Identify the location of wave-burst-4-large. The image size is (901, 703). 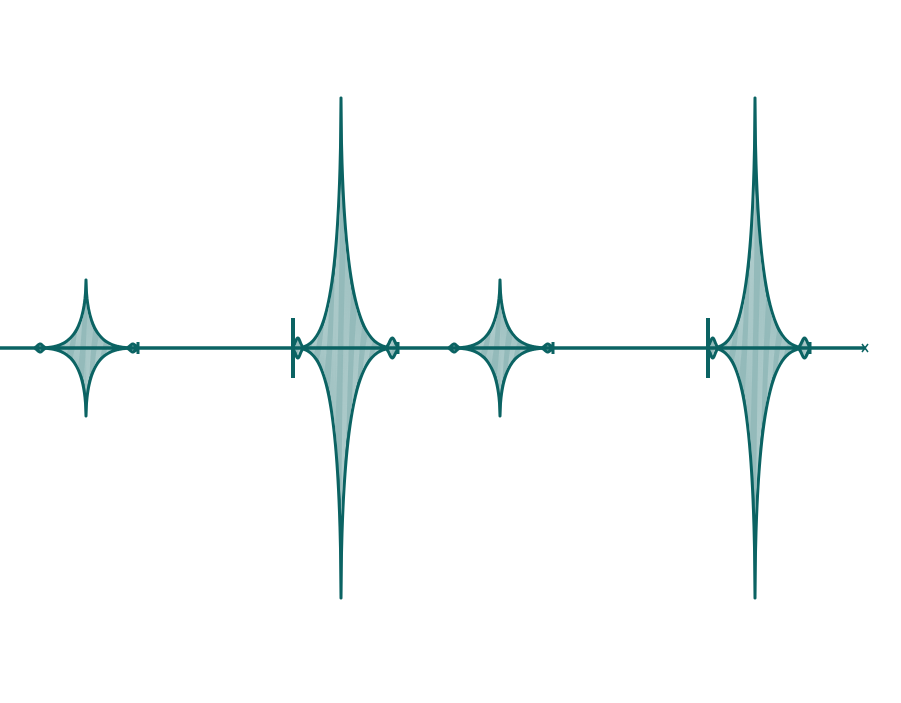
(759, 348).